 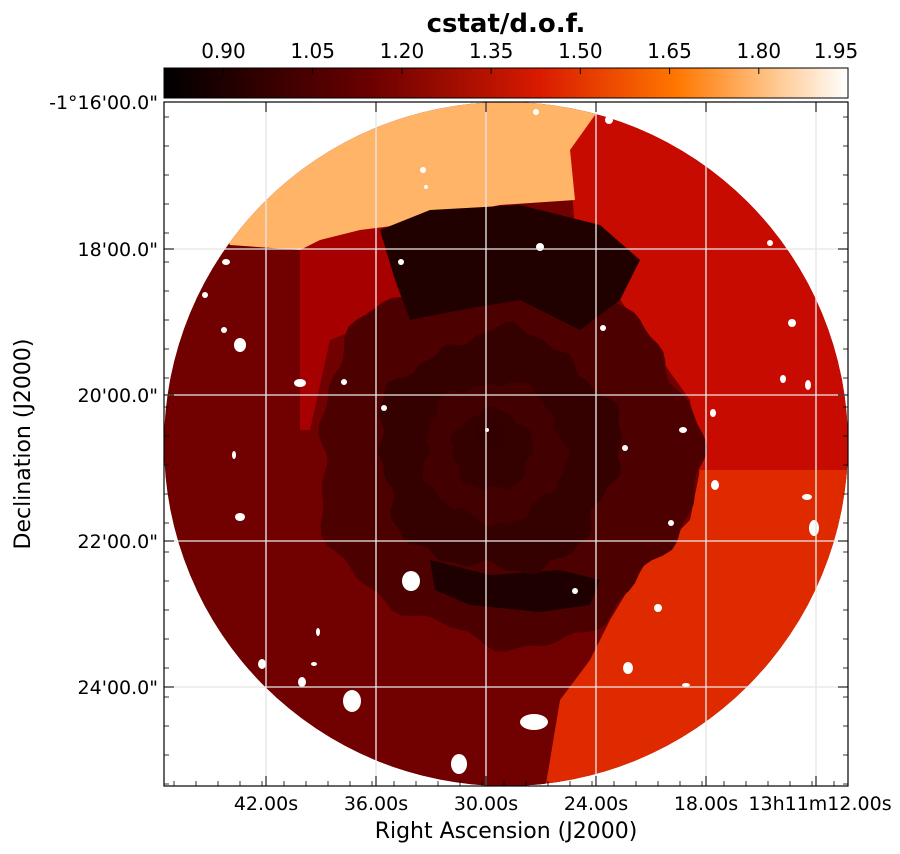 I want to click on x-tick-label: 42.00s, so click(x=266, y=804).